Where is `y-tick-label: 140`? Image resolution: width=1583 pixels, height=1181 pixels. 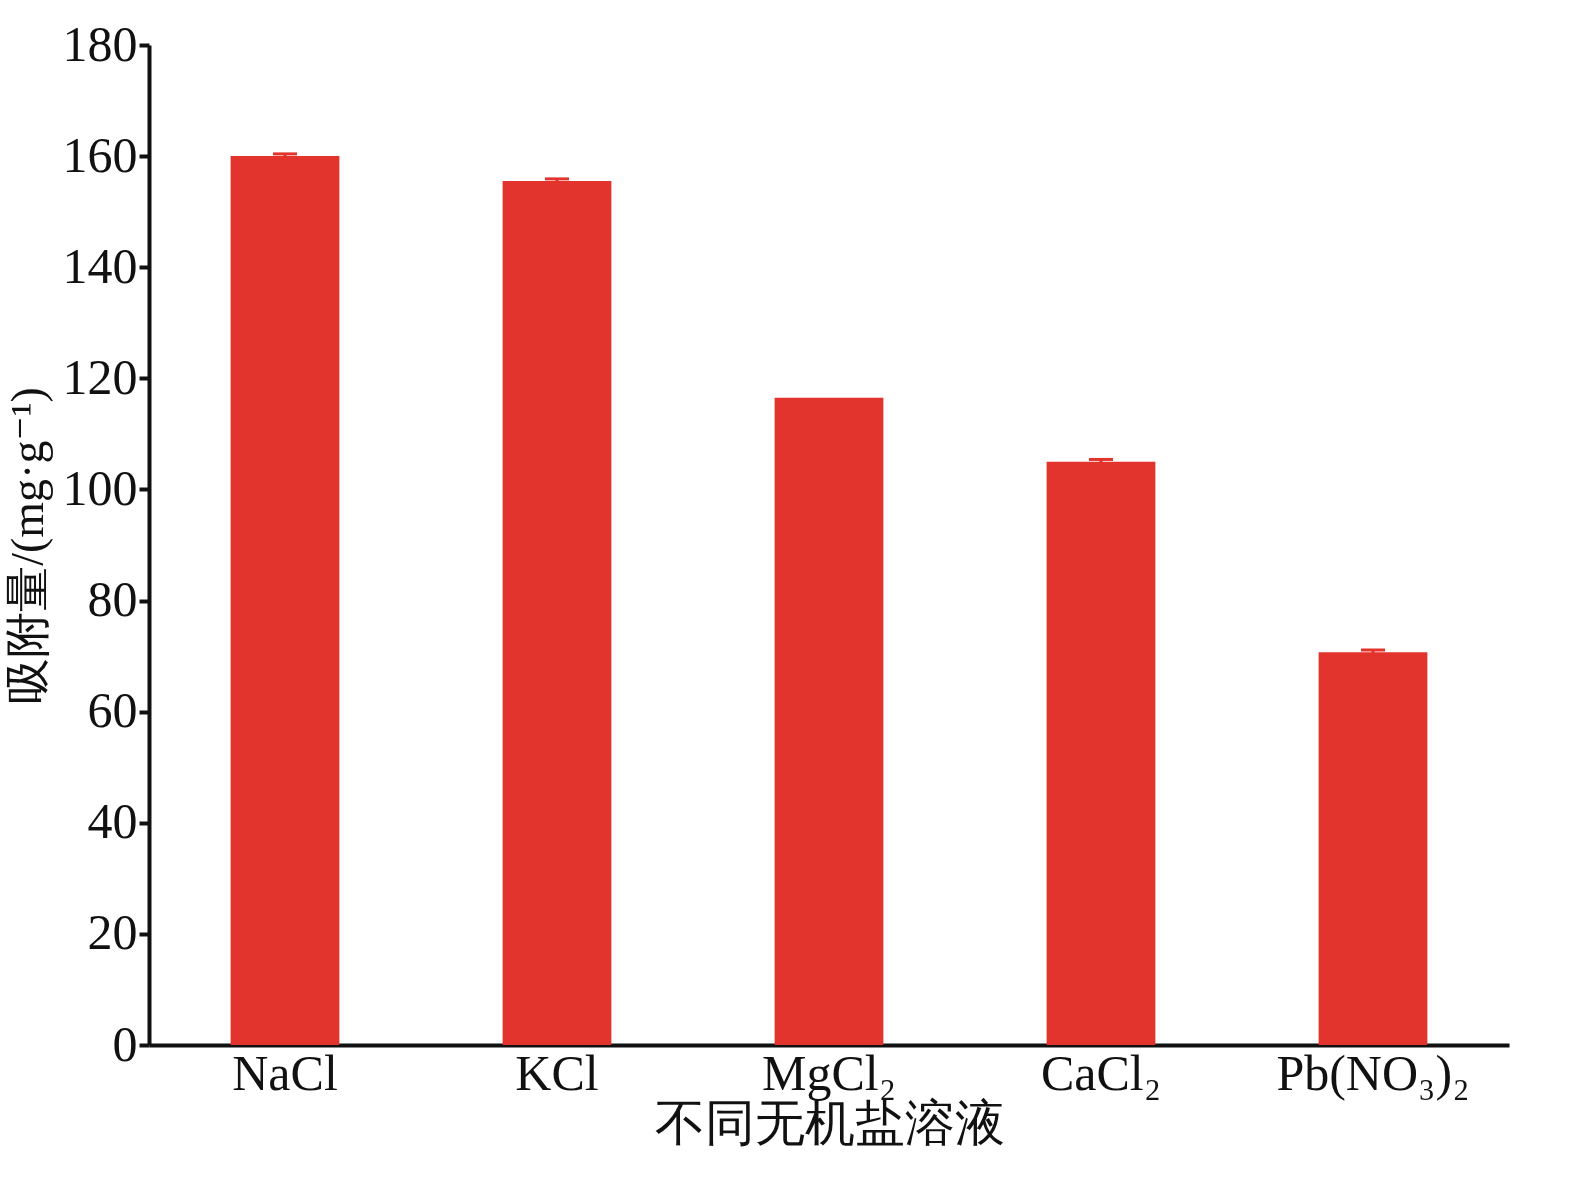 y-tick-label: 140 is located at coordinates (100, 265).